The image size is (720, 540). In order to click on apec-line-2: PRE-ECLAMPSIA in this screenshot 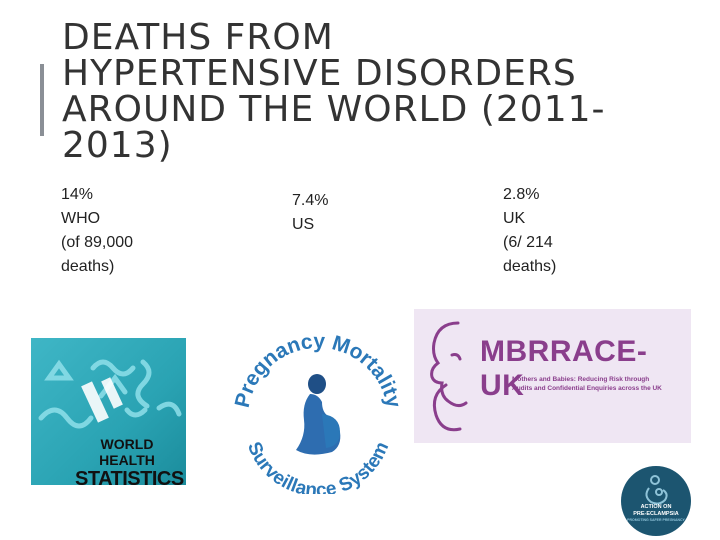, I will do `click(656, 514)`.